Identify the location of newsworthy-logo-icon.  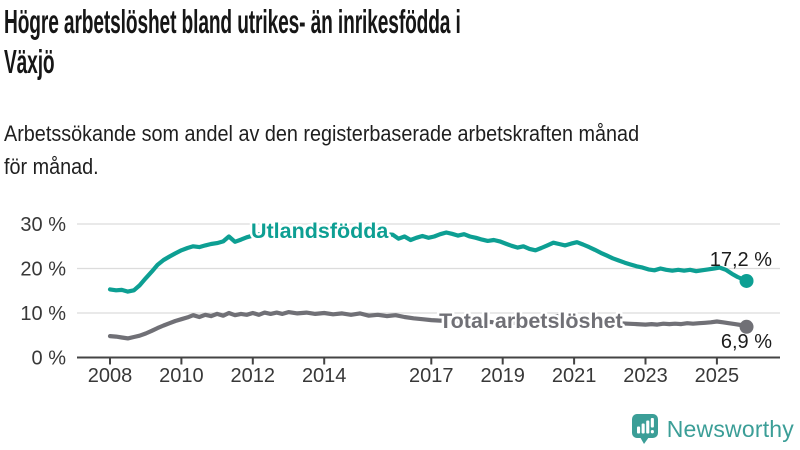
(644, 428).